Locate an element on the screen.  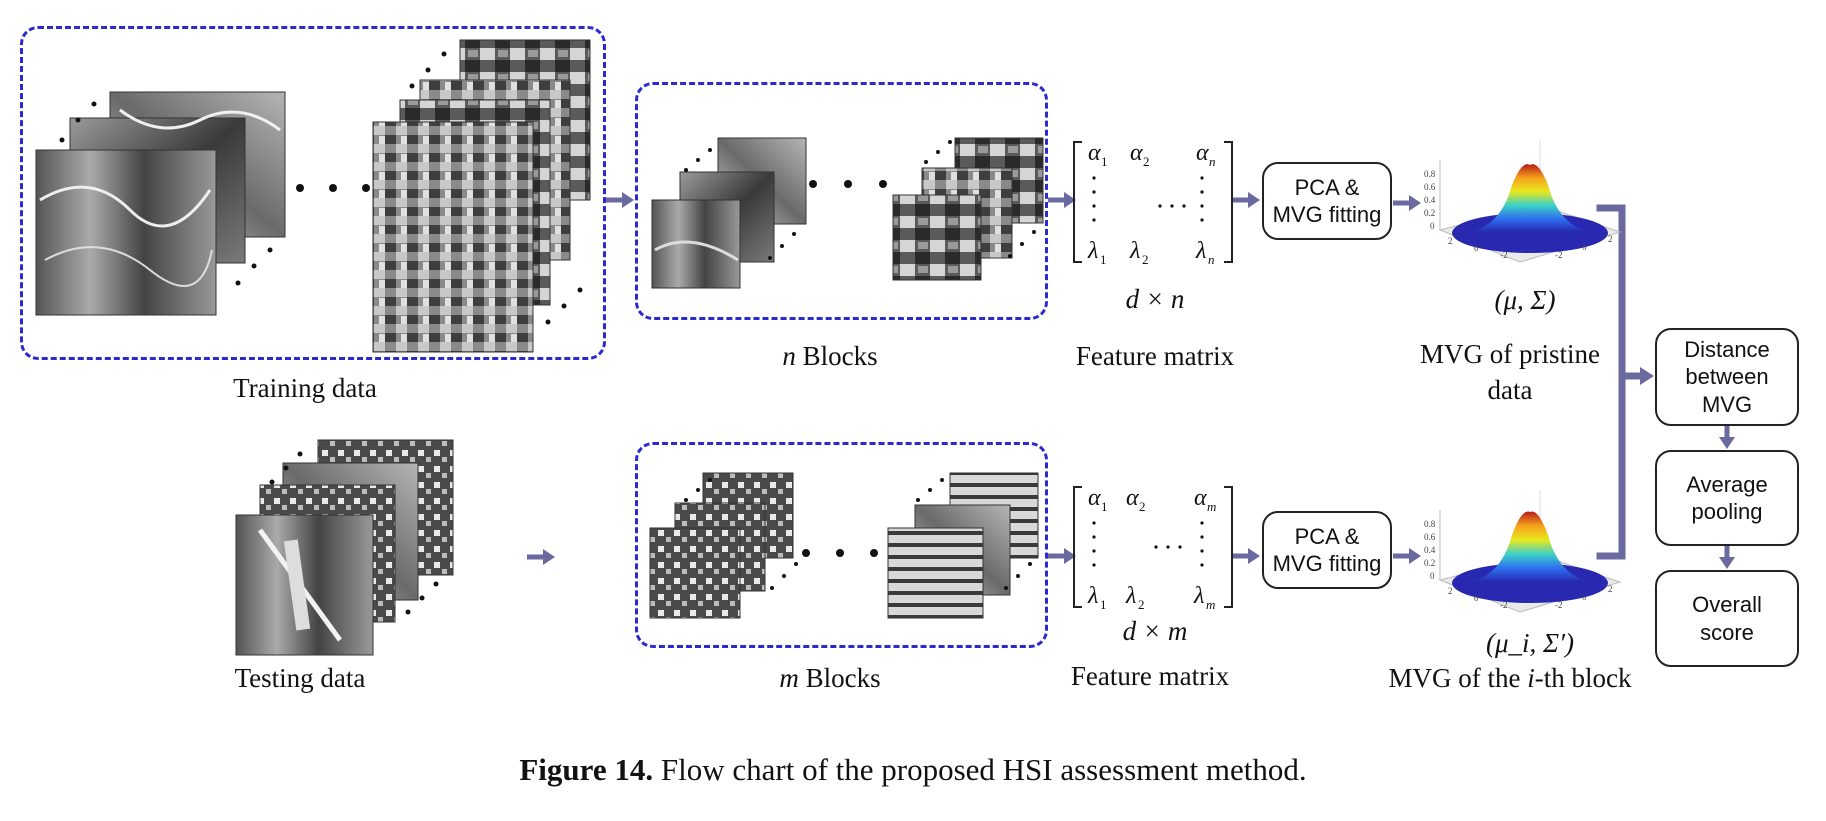
arrow-down-icon is located at coordinates (1727, 437).